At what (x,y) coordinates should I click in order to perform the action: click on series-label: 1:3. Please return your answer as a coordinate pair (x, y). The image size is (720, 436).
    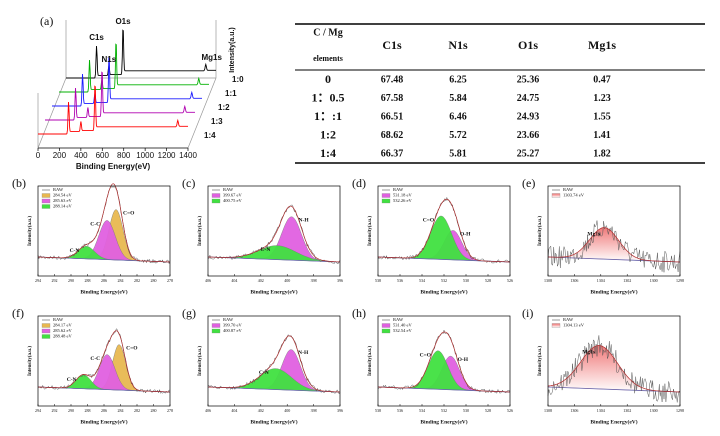
    Looking at the image, I should click on (217, 121).